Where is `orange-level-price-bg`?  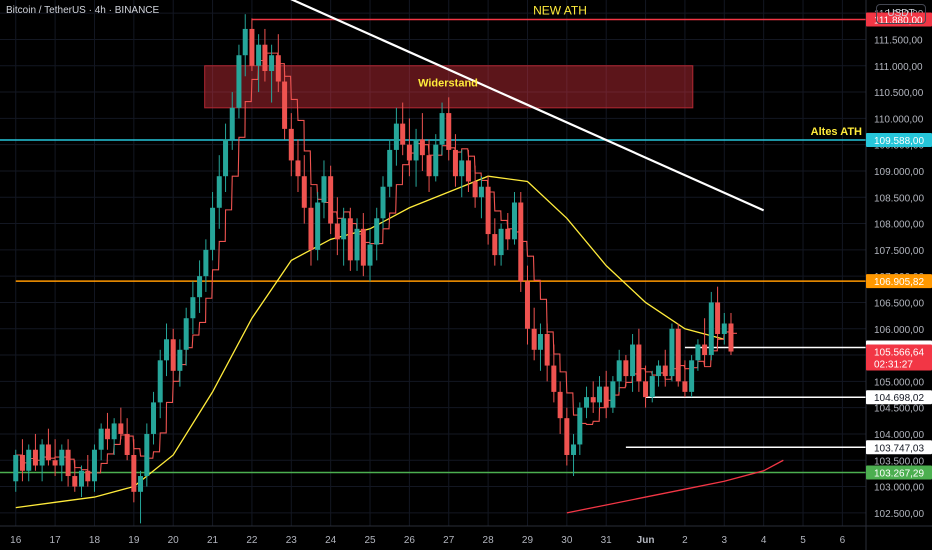 orange-level-price-bg is located at coordinates (899, 281).